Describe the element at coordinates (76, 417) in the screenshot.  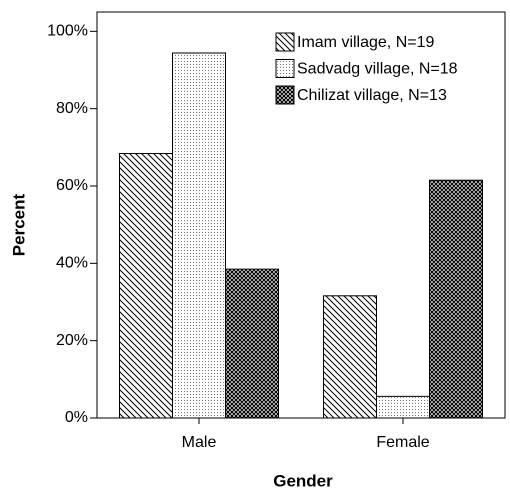
I see `y-tick-label: 0%` at that location.